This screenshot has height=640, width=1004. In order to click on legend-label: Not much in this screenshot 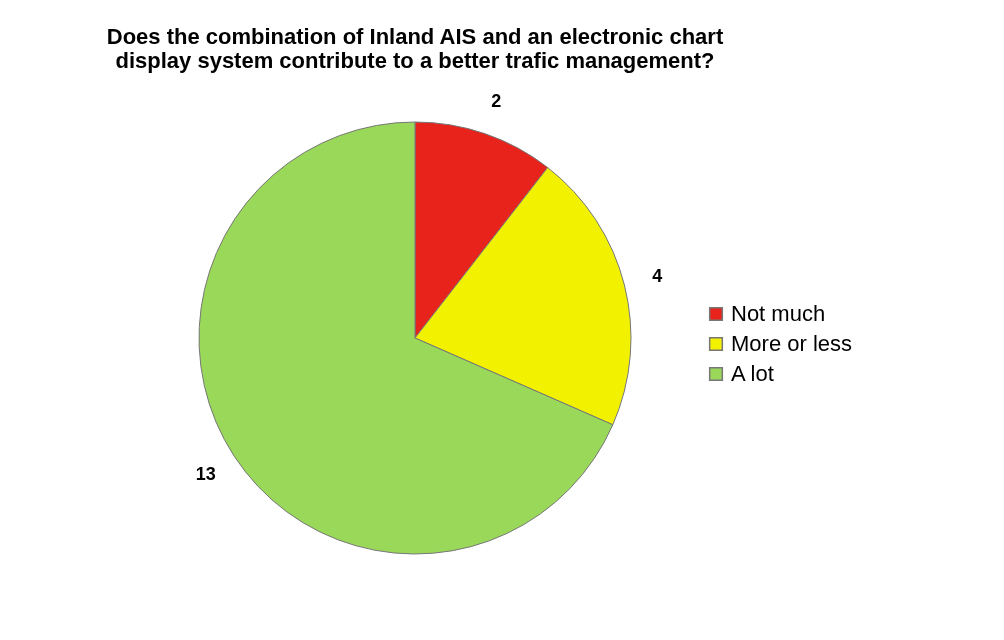, I will do `click(778, 313)`.